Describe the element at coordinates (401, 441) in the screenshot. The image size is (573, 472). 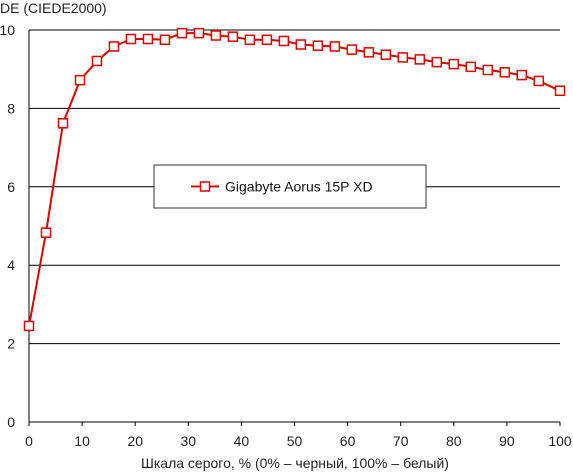
I see `x-tick-label-70: 70` at that location.